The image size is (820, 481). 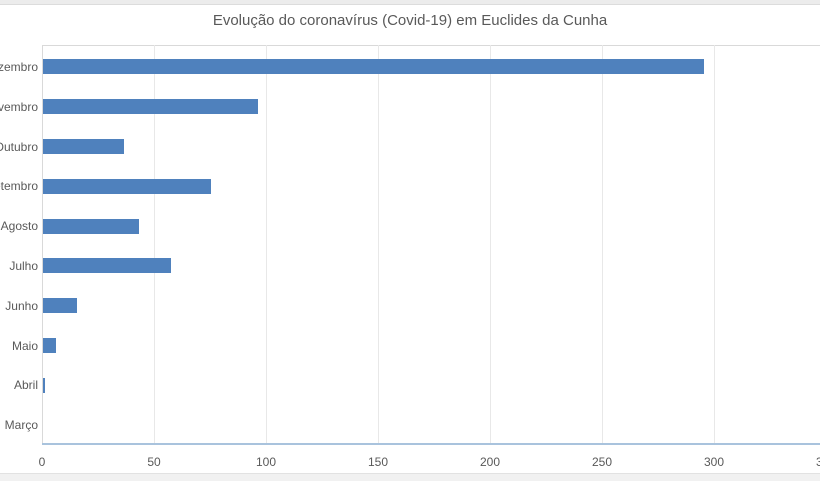 What do you see at coordinates (378, 462) in the screenshot?
I see `tick-label-150: 150` at bounding box center [378, 462].